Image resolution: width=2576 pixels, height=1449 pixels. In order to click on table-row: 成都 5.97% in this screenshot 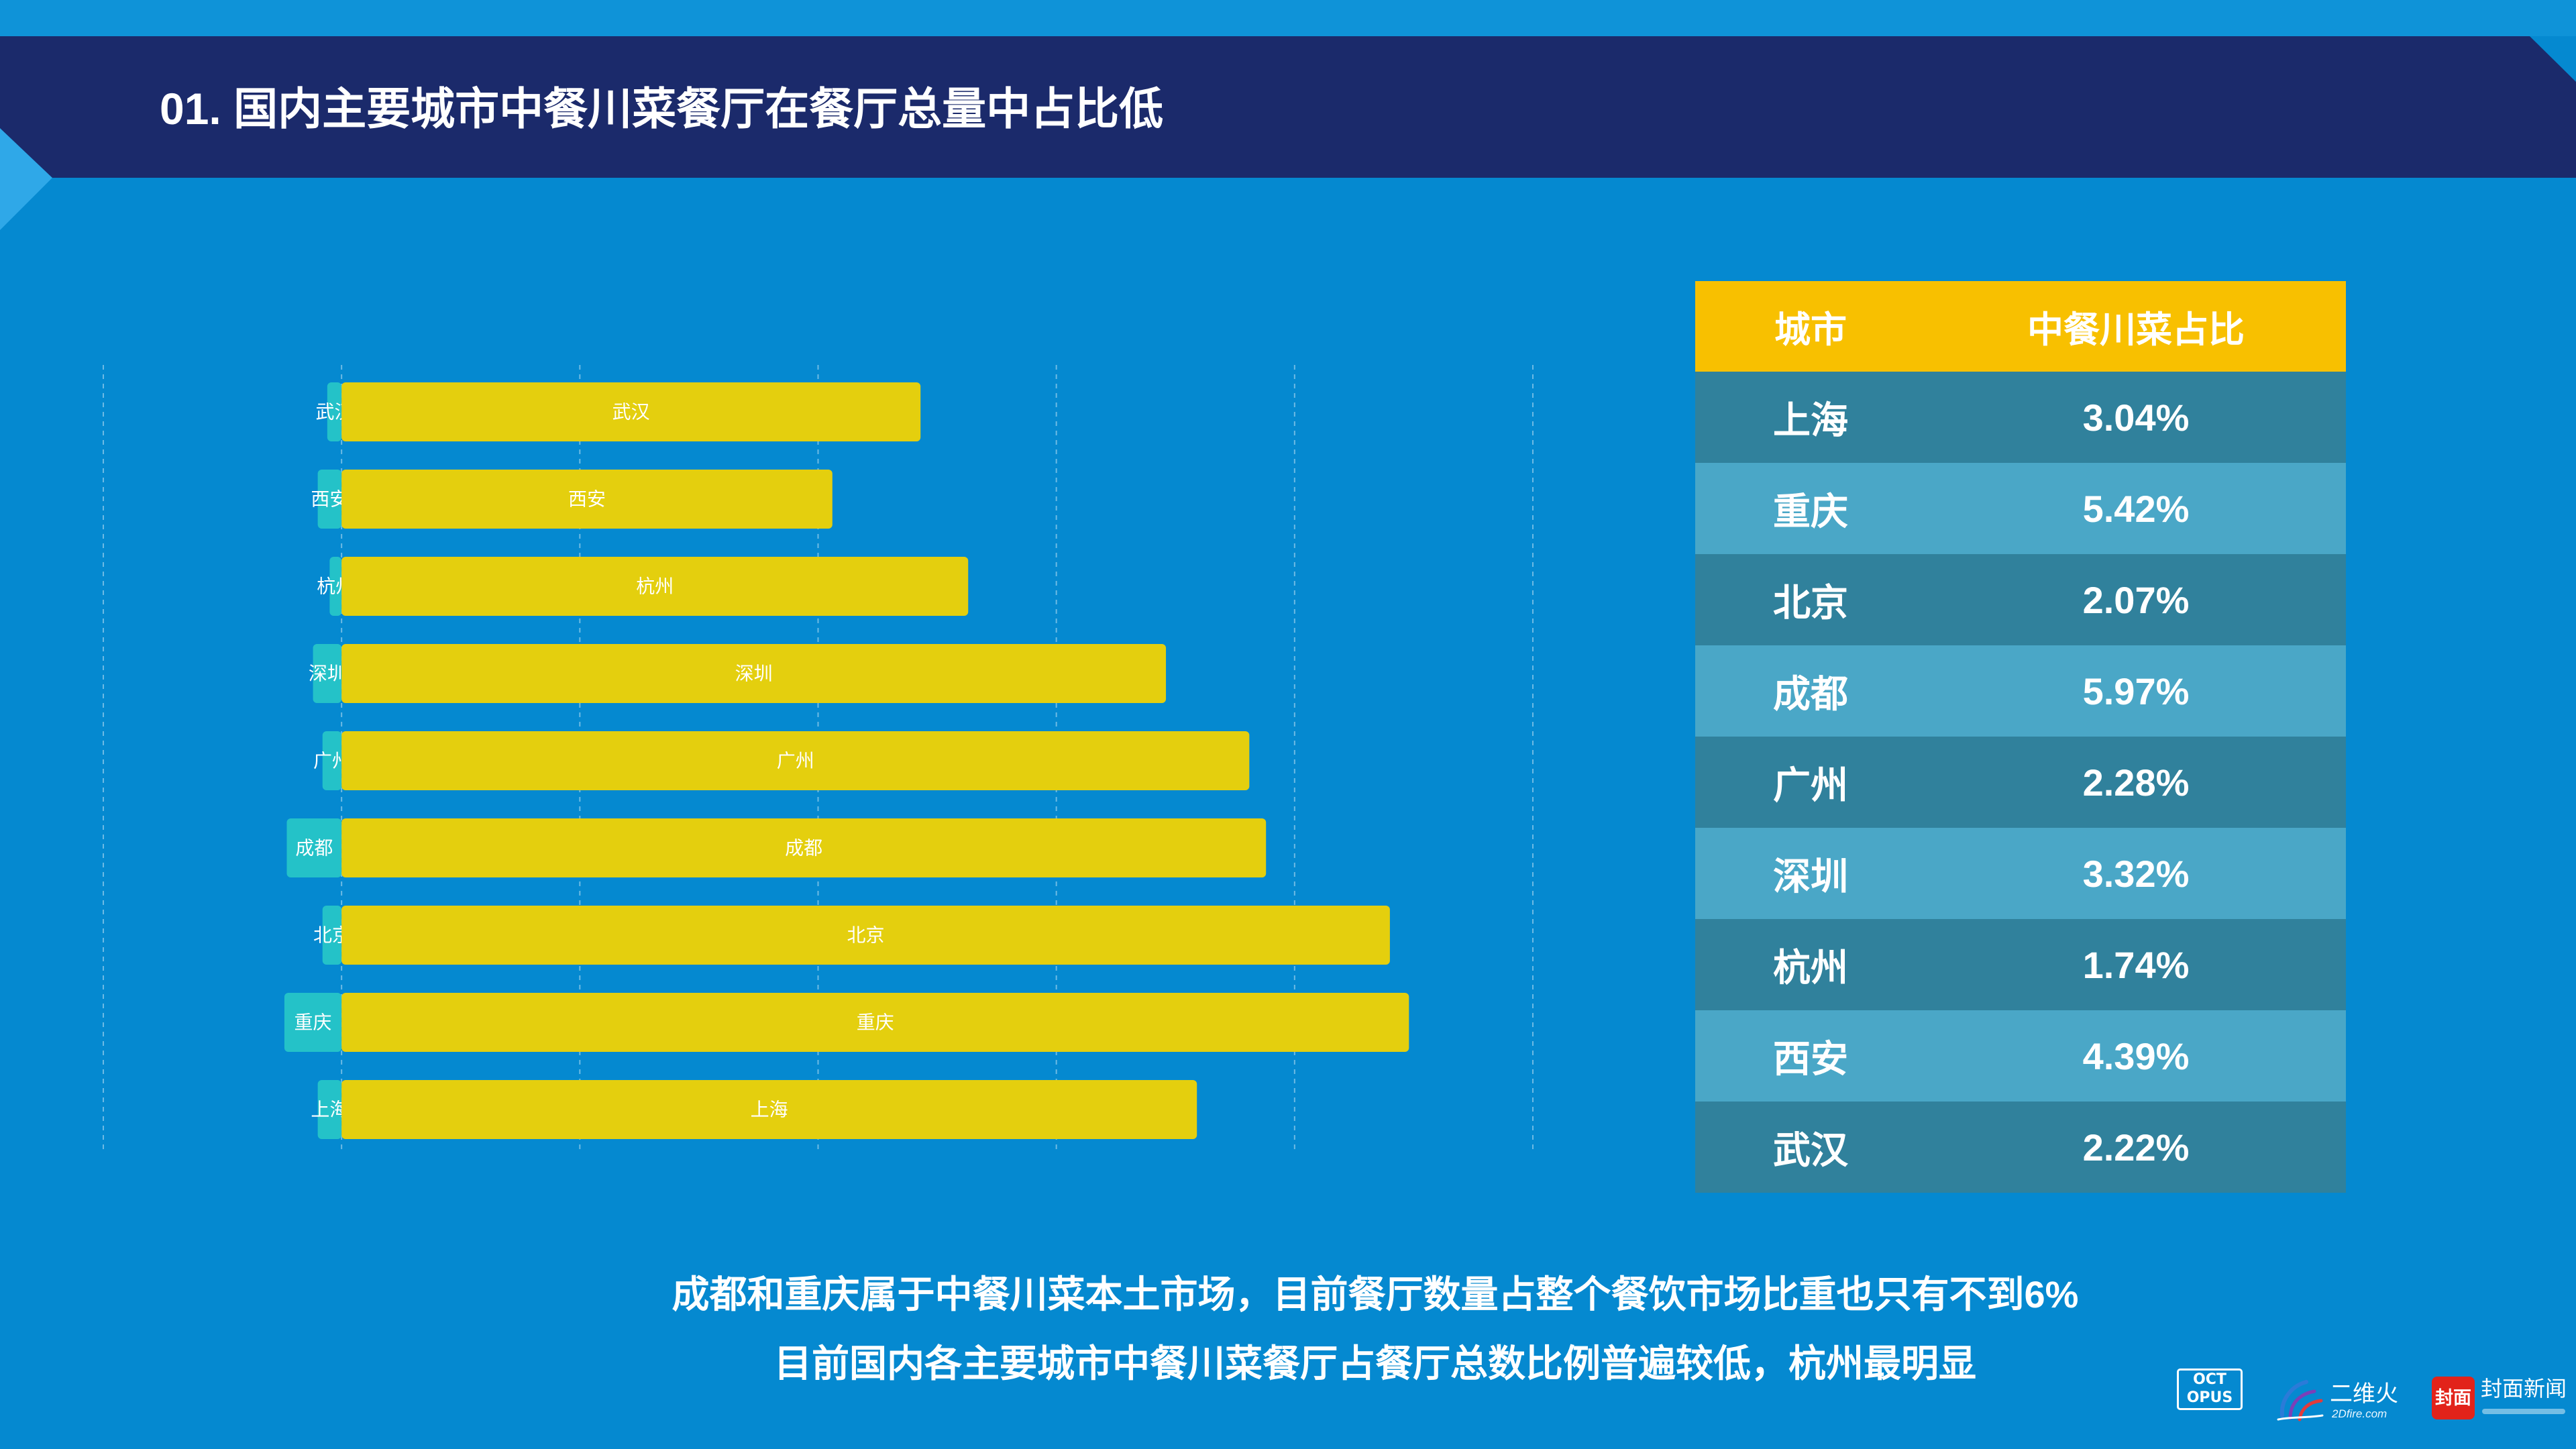, I will do `click(2020, 691)`.